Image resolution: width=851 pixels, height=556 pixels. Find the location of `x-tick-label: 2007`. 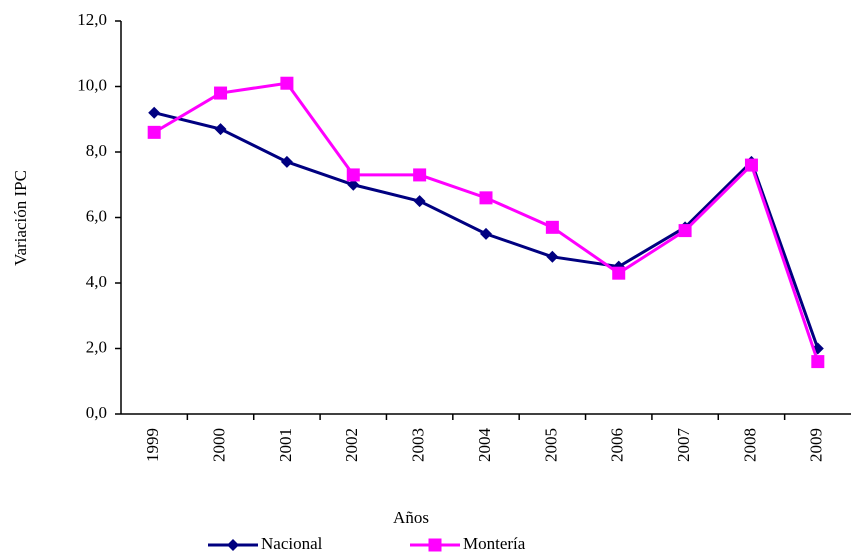

x-tick-label: 2007 is located at coordinates (683, 445).